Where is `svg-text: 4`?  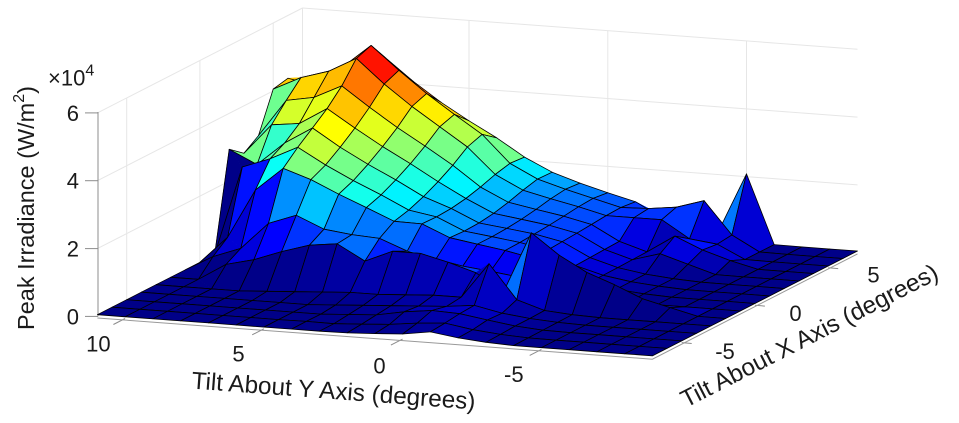 svg-text: 4 is located at coordinates (73, 181).